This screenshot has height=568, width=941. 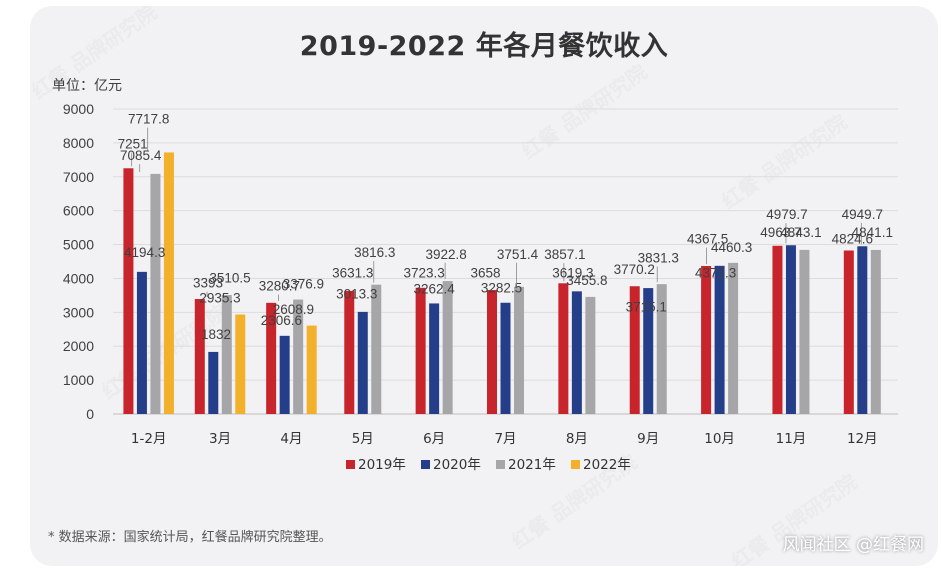 What do you see at coordinates (434, 358) in the screenshot?
I see `bar-2020年-6月` at bounding box center [434, 358].